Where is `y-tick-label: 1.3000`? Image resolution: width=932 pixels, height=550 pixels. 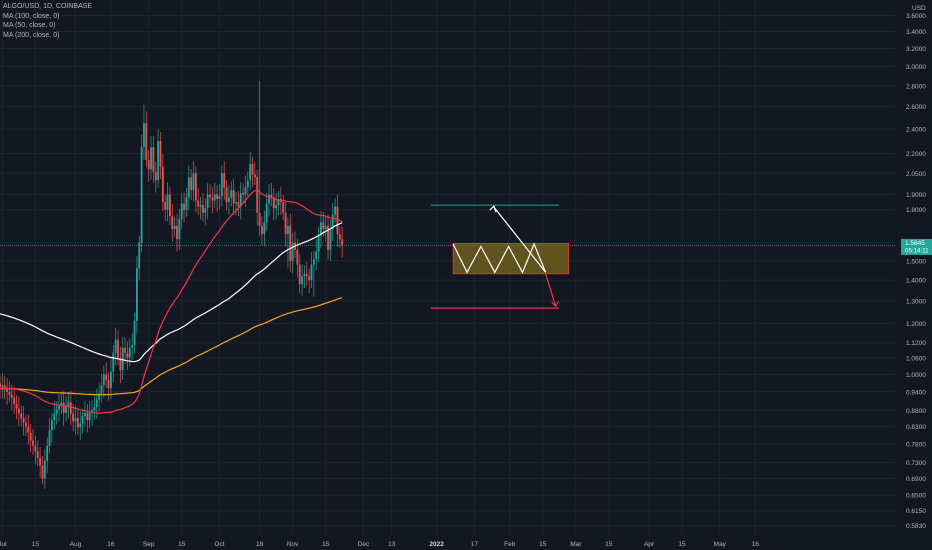 y-tick-label: 1.3000 is located at coordinates (916, 301).